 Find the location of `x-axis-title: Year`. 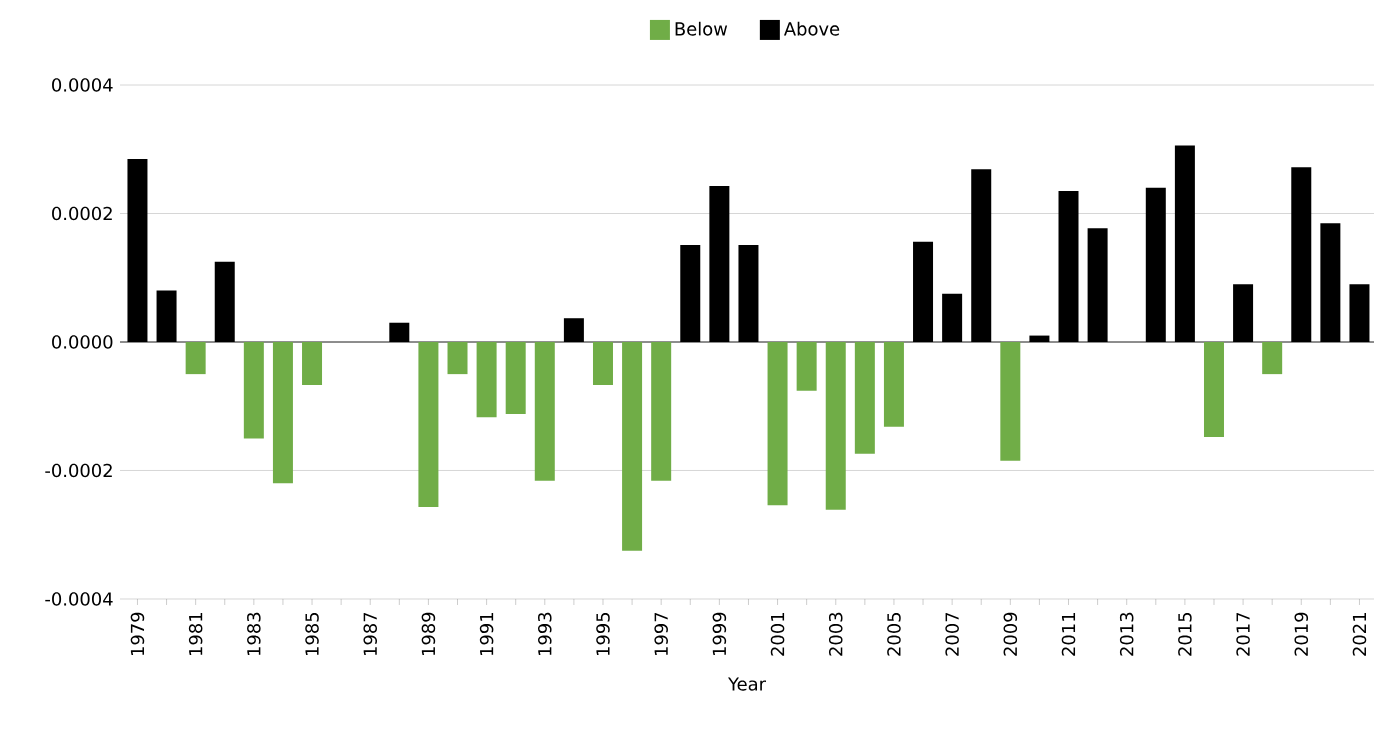

x-axis-title: Year is located at coordinates (747, 684).